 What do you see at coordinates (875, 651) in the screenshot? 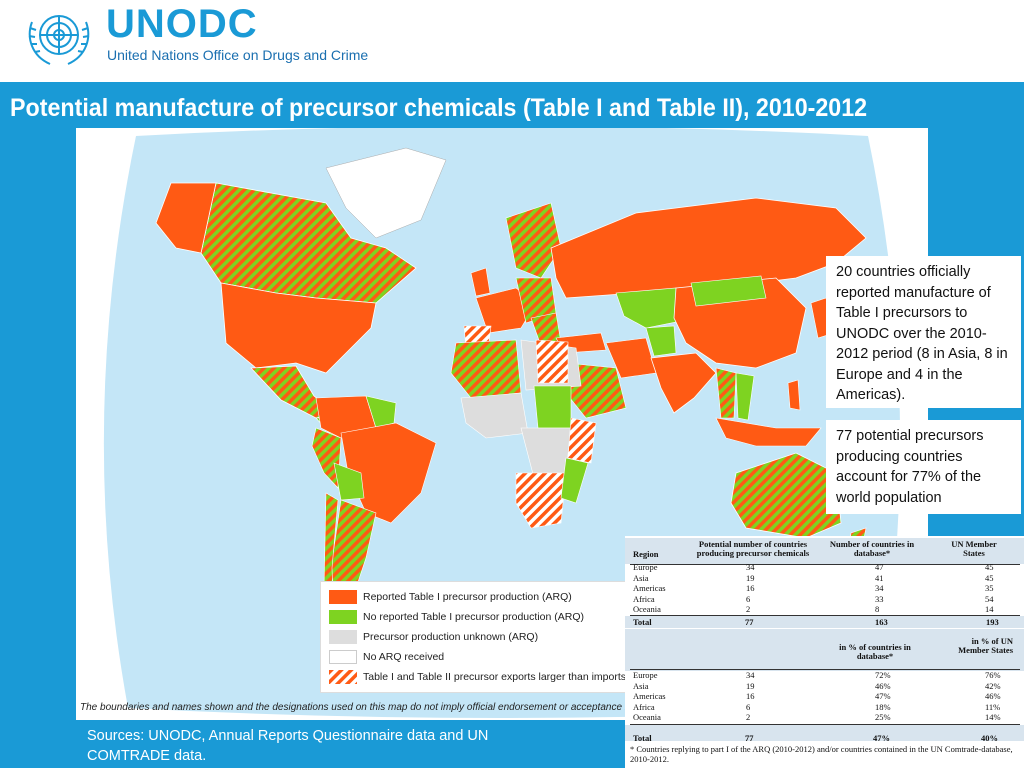
I see `col-header-in-db-pct: in % of countries in database*` at bounding box center [875, 651].